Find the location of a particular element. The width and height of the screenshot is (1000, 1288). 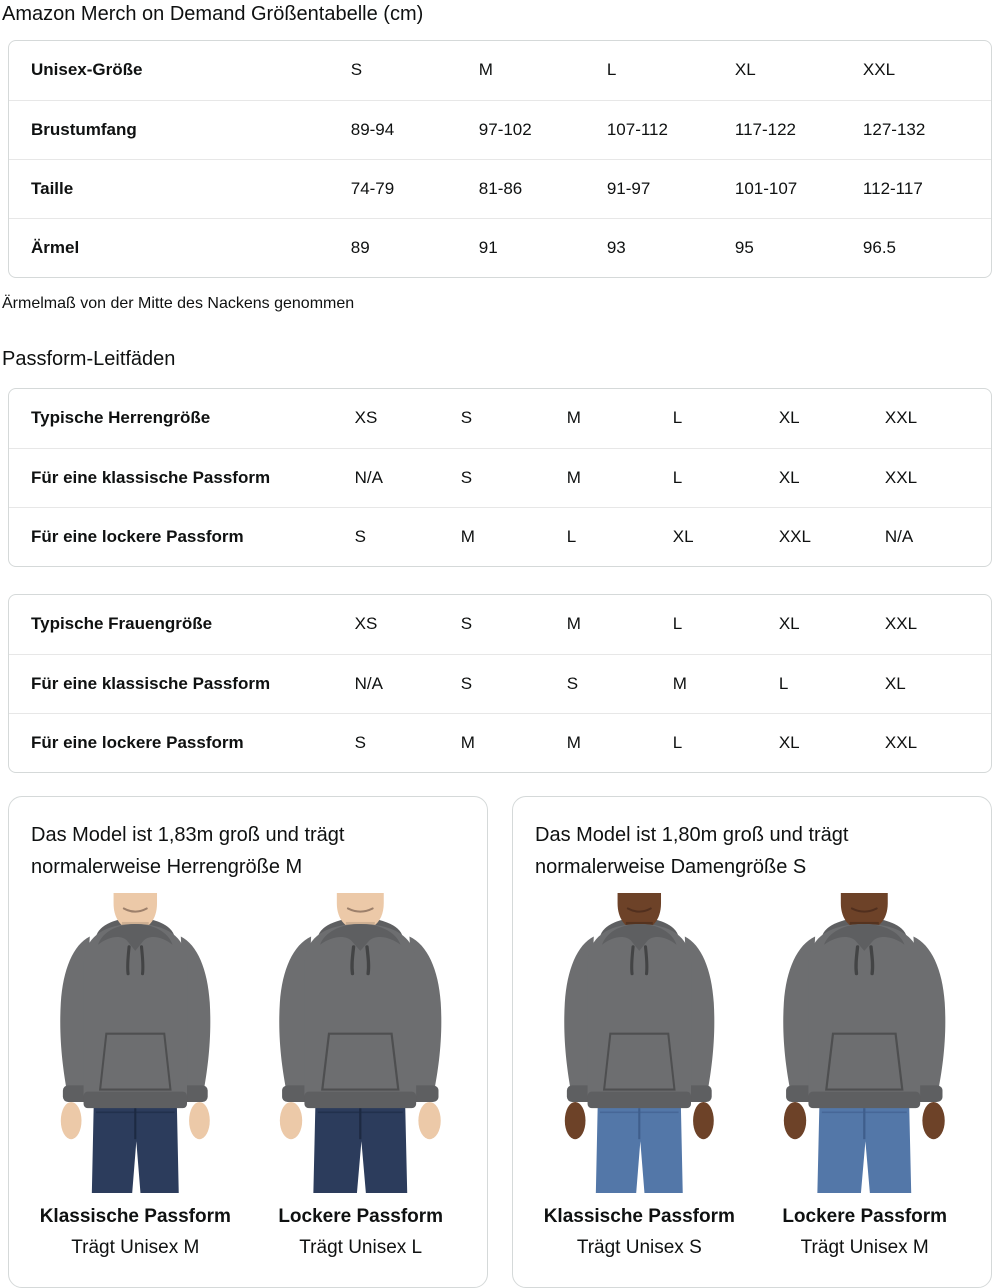

model-figure-loose: Lockere Passform Trägt Unisex L is located at coordinates (360, 1076).